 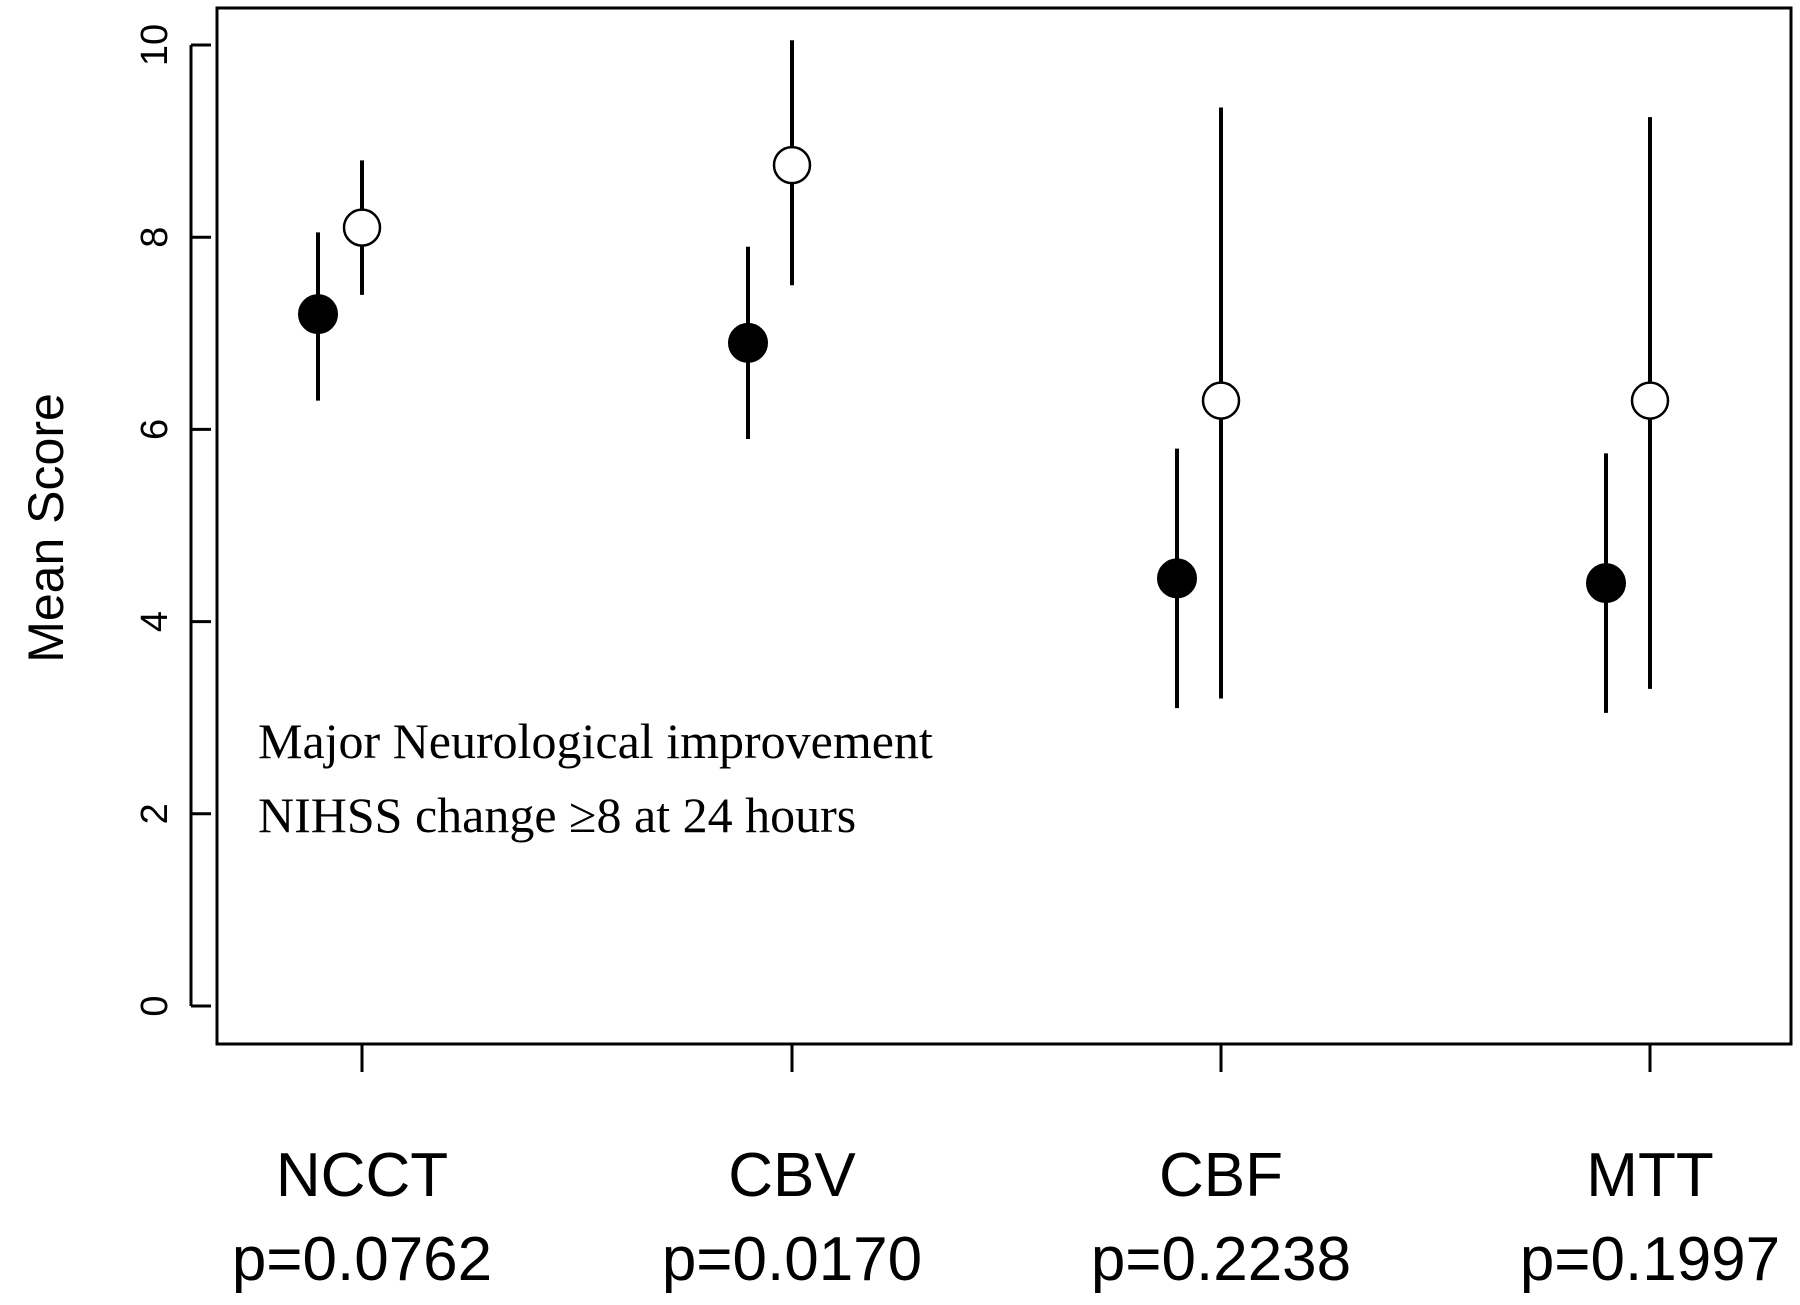 What do you see at coordinates (155, 237) in the screenshot?
I see `y-tick-label: 8` at bounding box center [155, 237].